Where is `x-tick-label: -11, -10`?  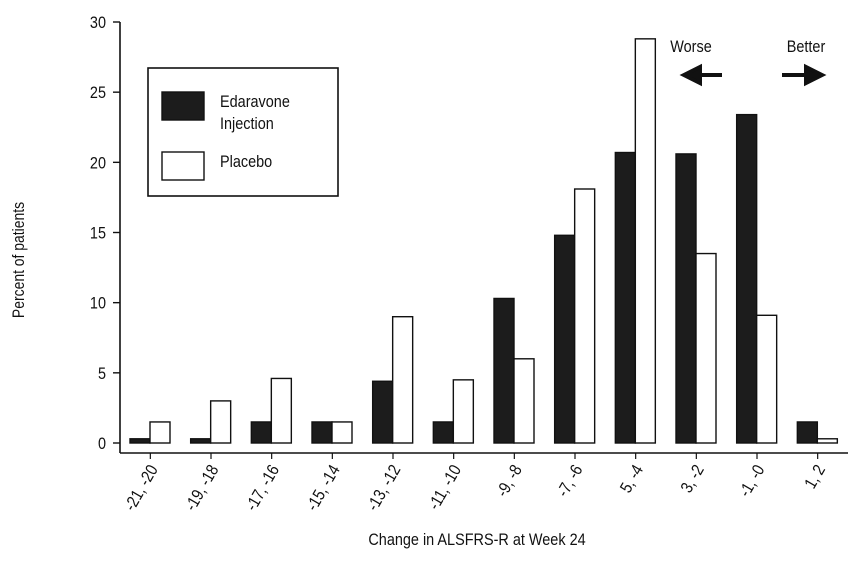
x-tick-label: -11, -10 is located at coordinates (445, 488).